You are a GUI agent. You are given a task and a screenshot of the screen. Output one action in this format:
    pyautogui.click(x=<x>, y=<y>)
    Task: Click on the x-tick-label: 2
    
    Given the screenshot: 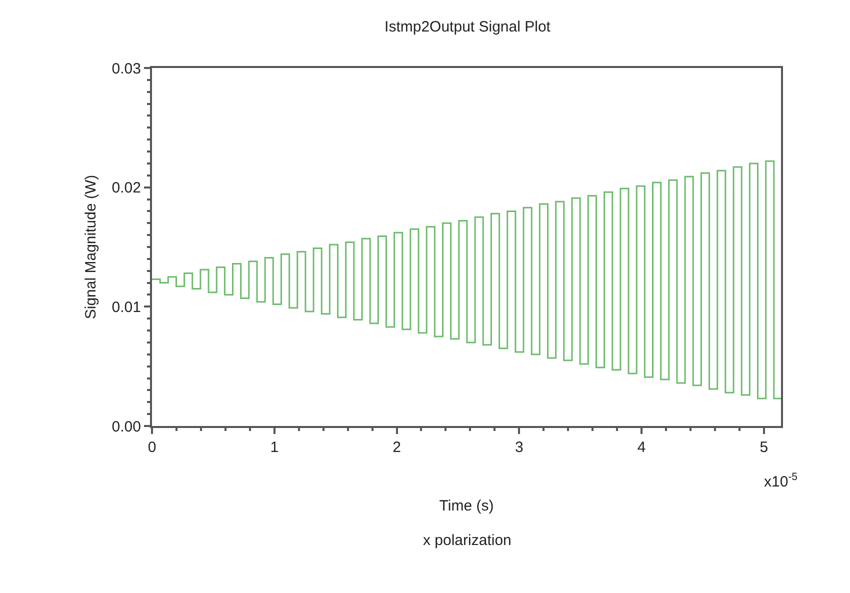 What is the action you would take?
    pyautogui.click(x=396, y=447)
    